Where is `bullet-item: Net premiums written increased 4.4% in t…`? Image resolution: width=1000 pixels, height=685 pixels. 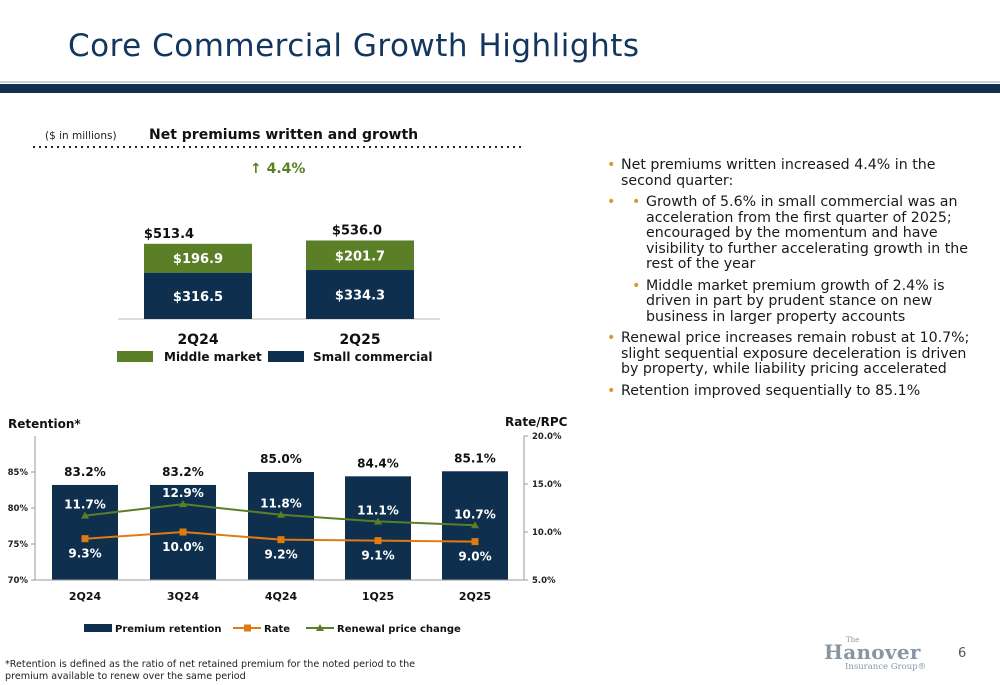 bullet-item: Net premiums written increased 4.4% in t… is located at coordinates (792, 173).